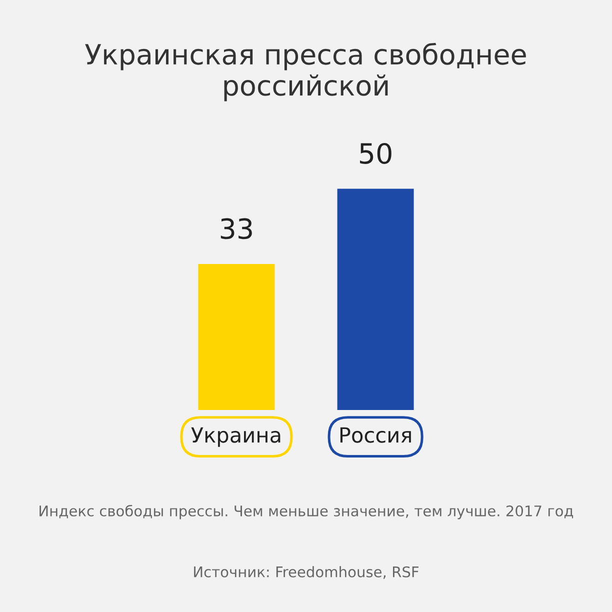  Describe the element at coordinates (236, 229) in the screenshot. I see `data-label: 33` at that location.